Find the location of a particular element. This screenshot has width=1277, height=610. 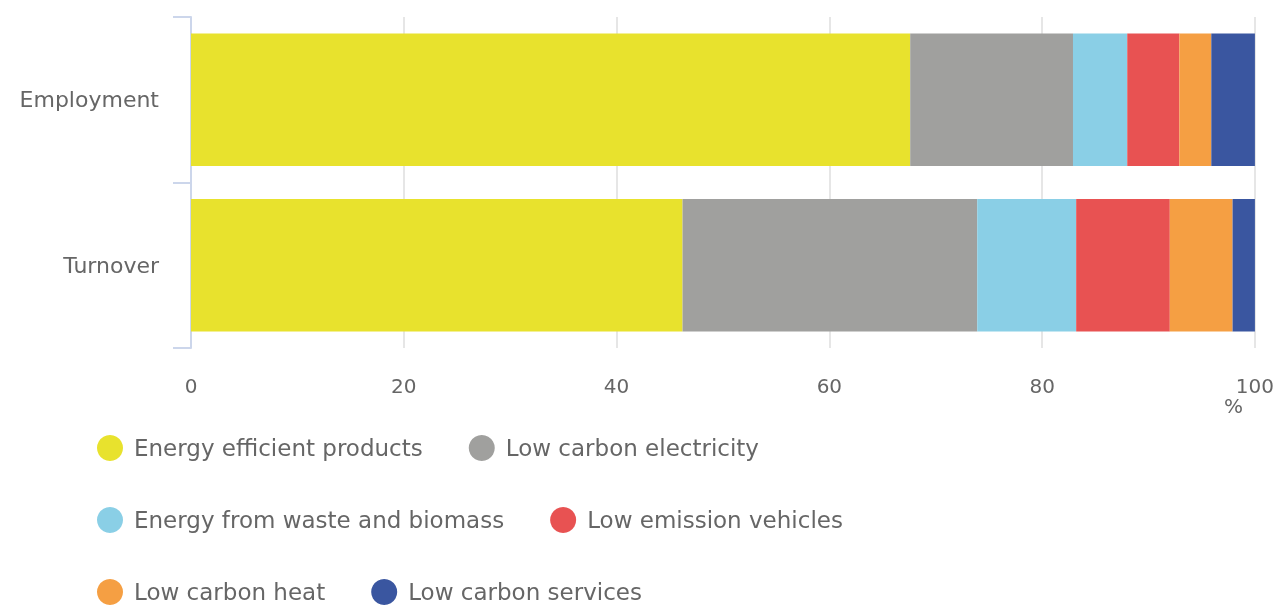

y-tick-label: Turnover is located at coordinates (111, 265).